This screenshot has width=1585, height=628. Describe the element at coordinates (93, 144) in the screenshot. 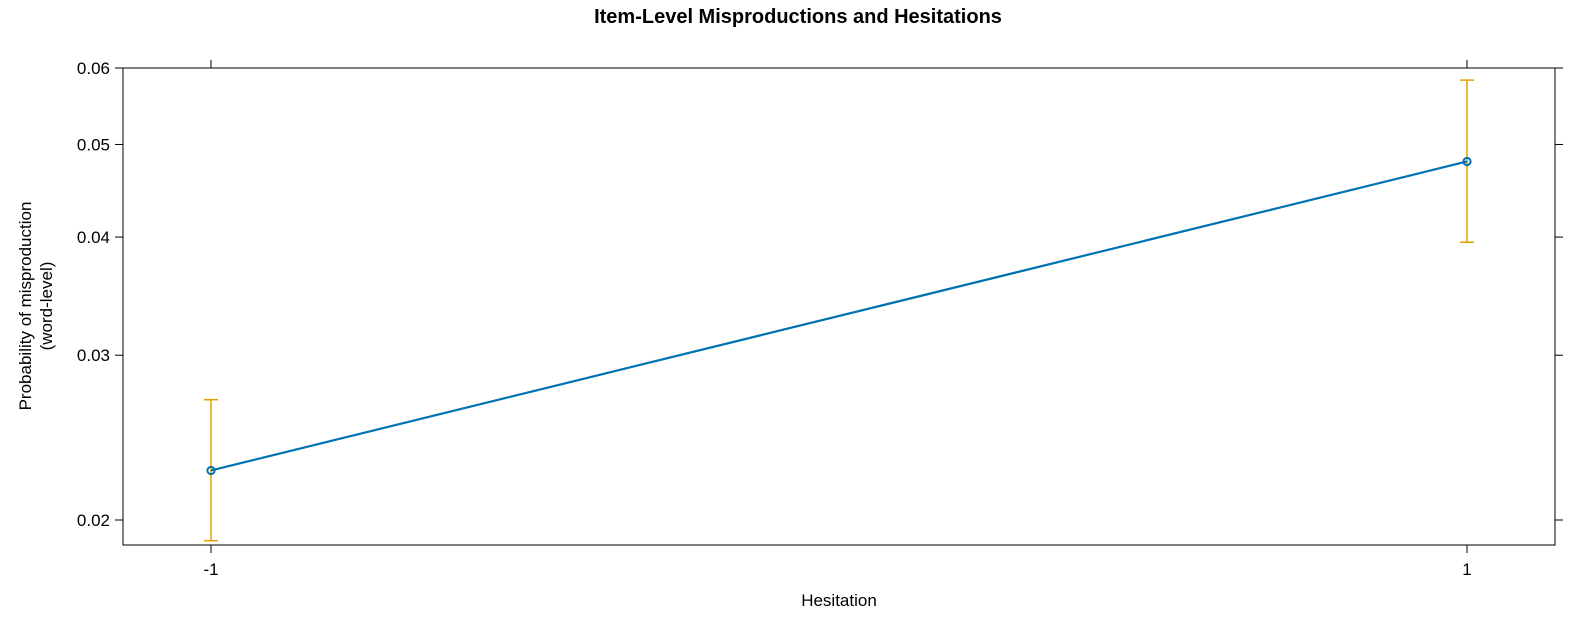

I see `y-tick-label: 0.05` at that location.